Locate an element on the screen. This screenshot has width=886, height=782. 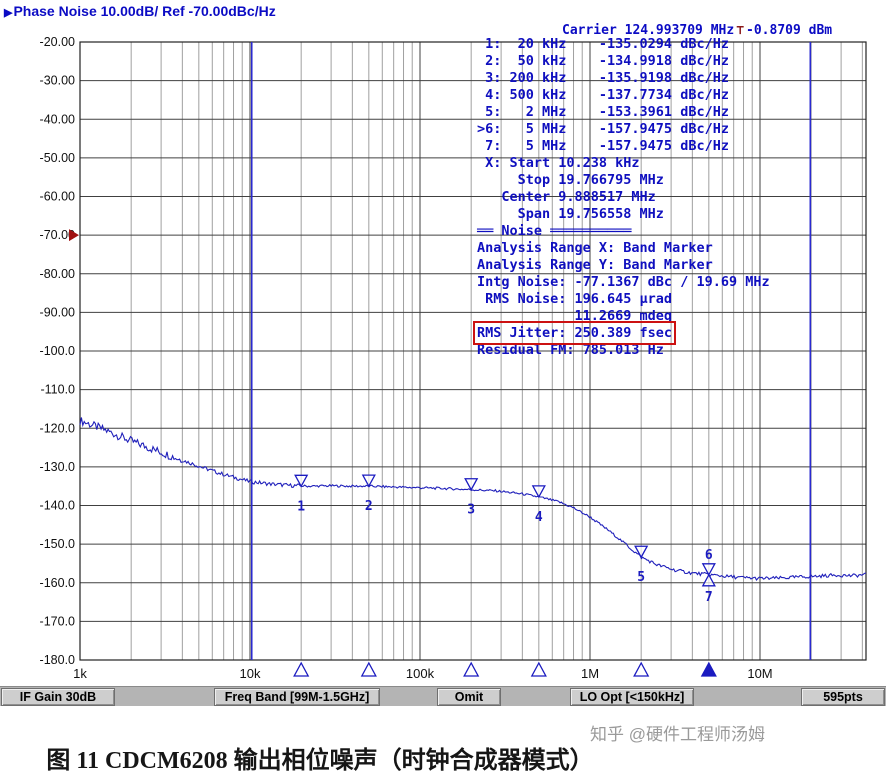
readout-line: Stop 19.766795 MHz is located at coordinates (570, 180).